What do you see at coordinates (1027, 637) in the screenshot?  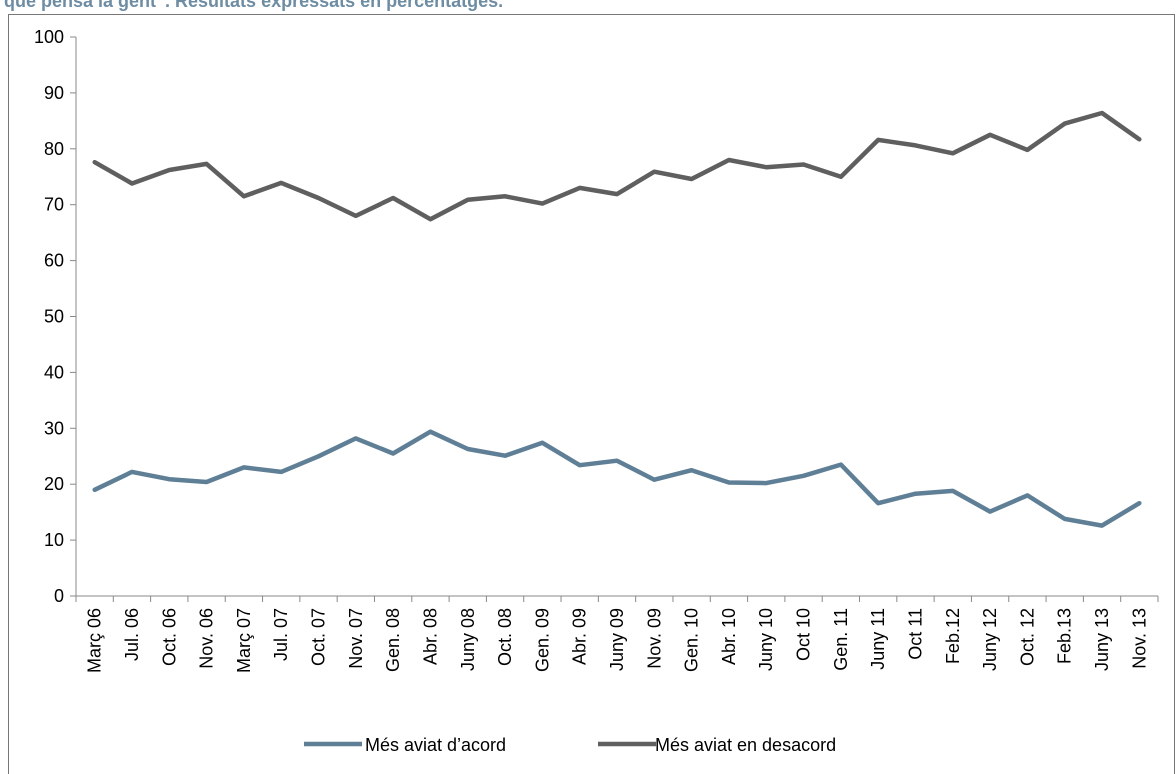 I see `x-tick-label: Oct. 12` at bounding box center [1027, 637].